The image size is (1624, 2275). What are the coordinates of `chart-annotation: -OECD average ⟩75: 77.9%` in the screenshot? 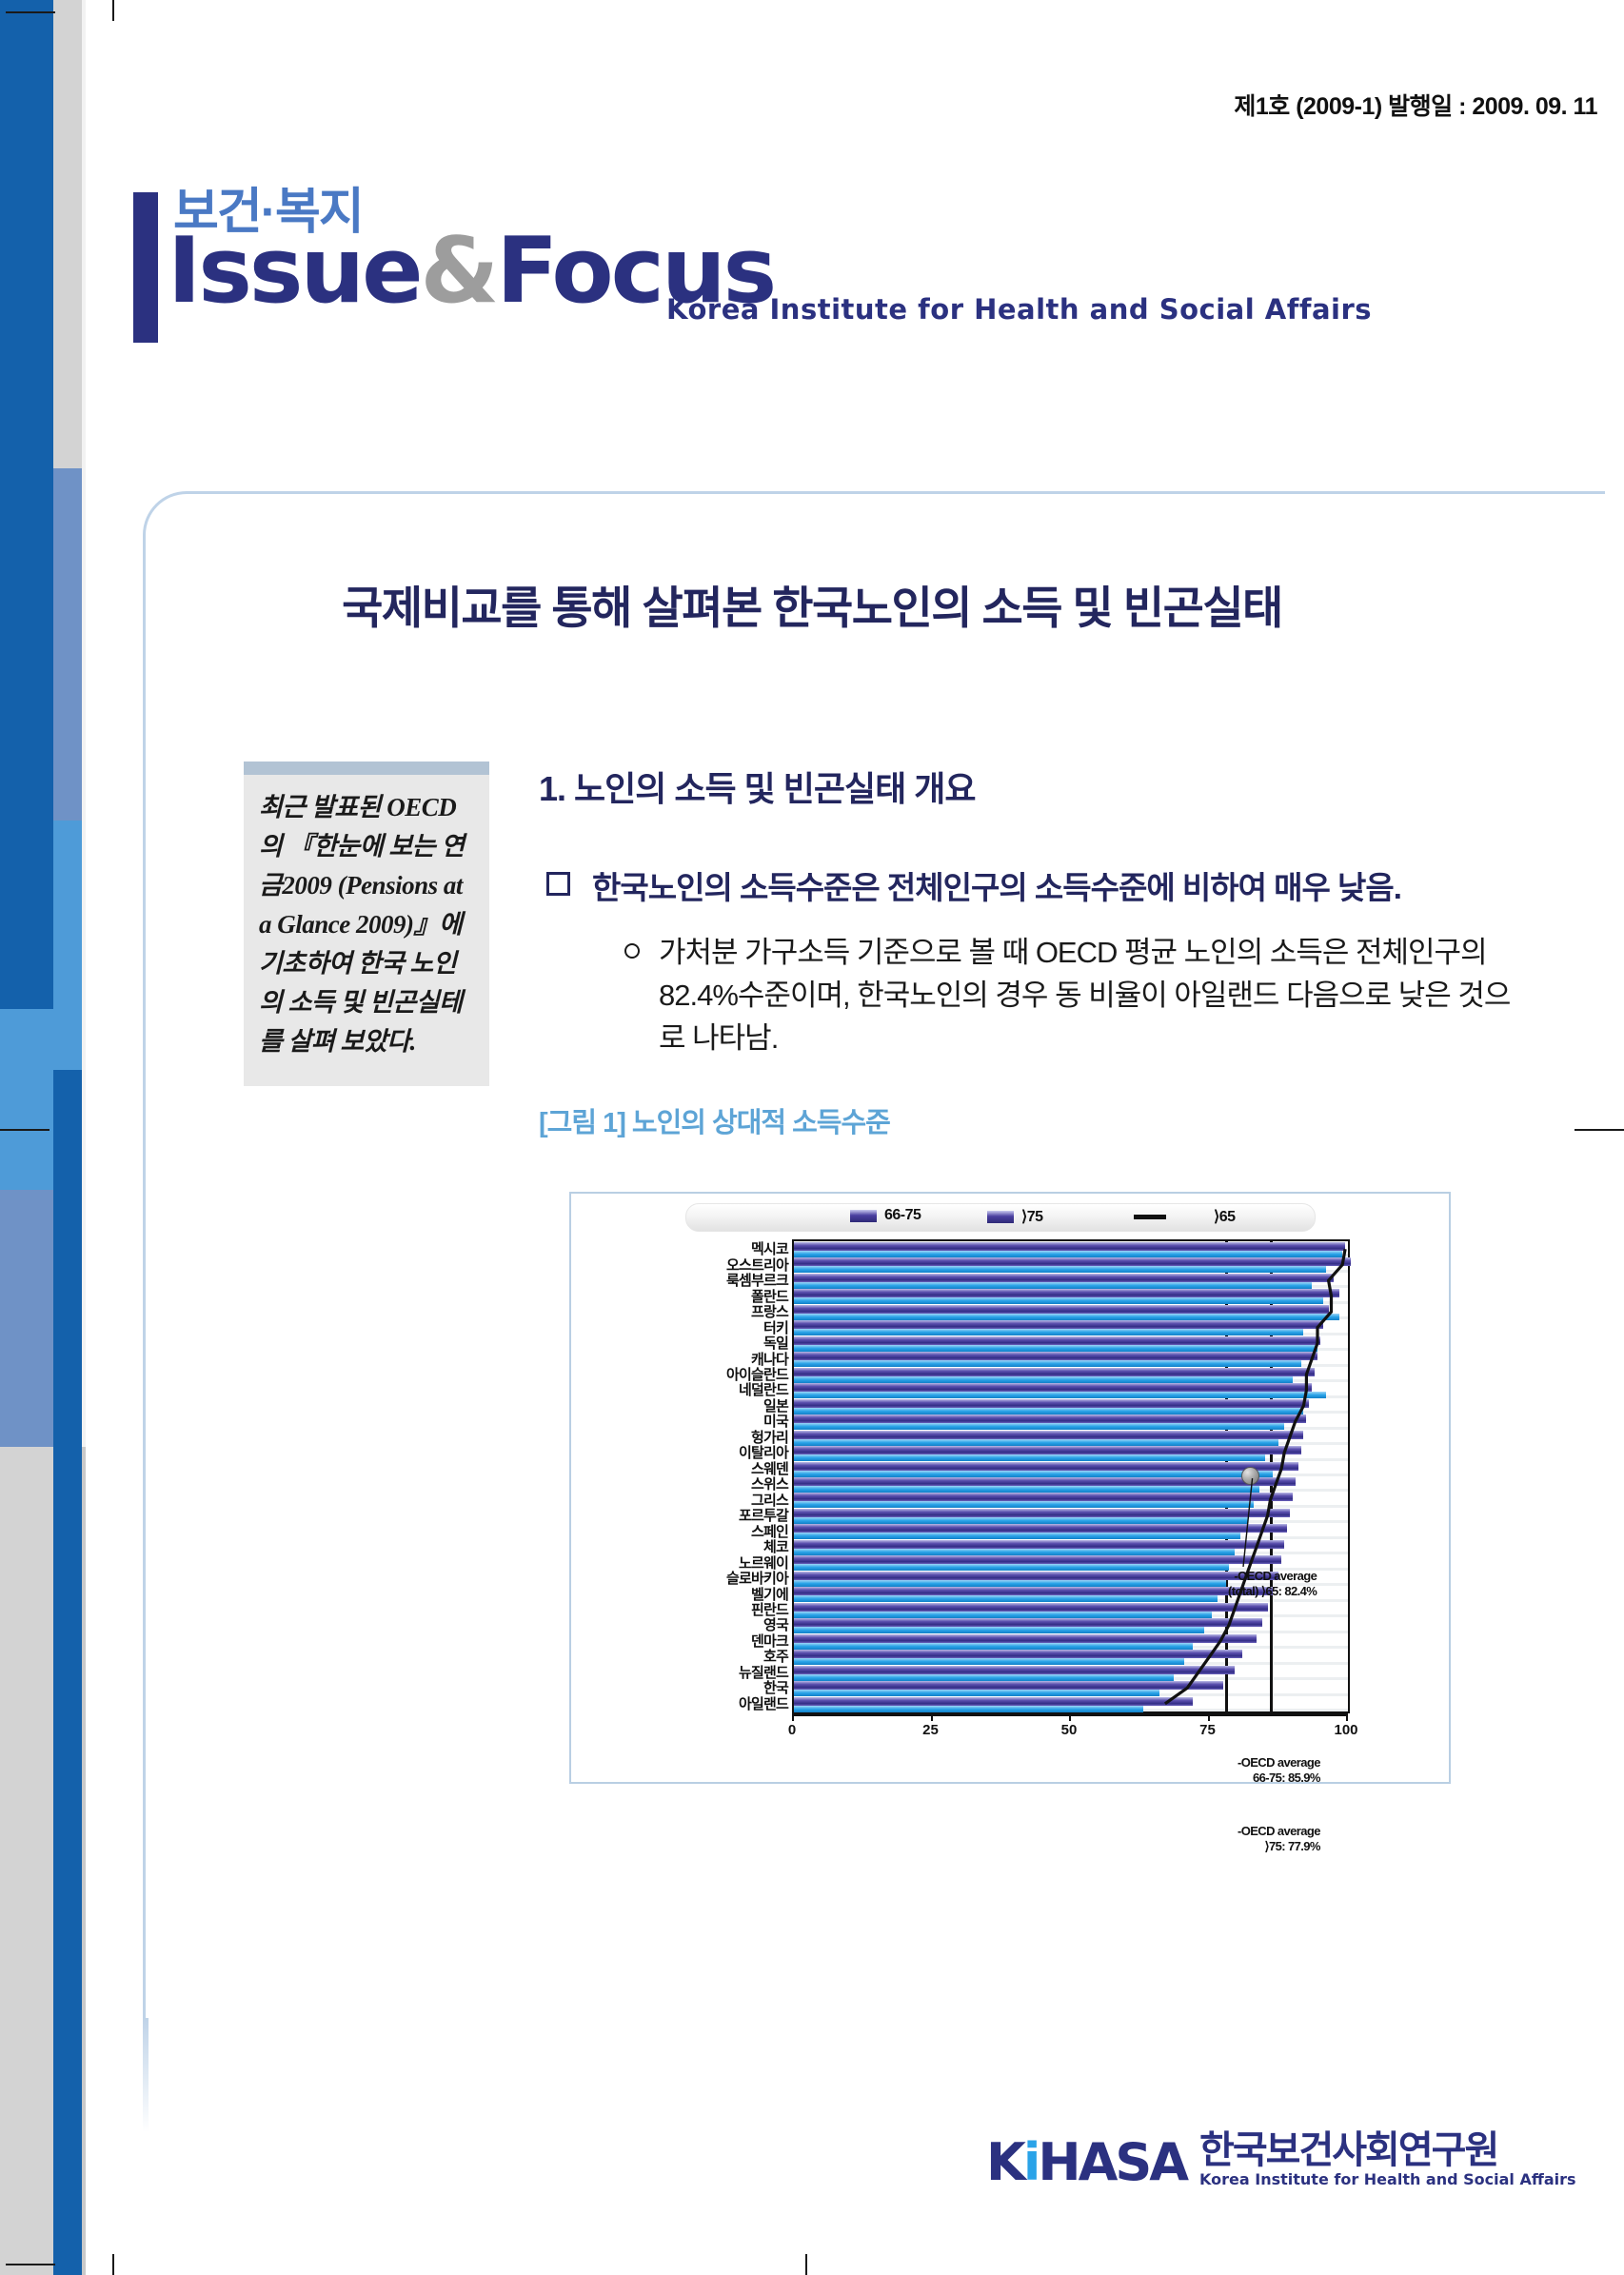 It's located at (1279, 1839).